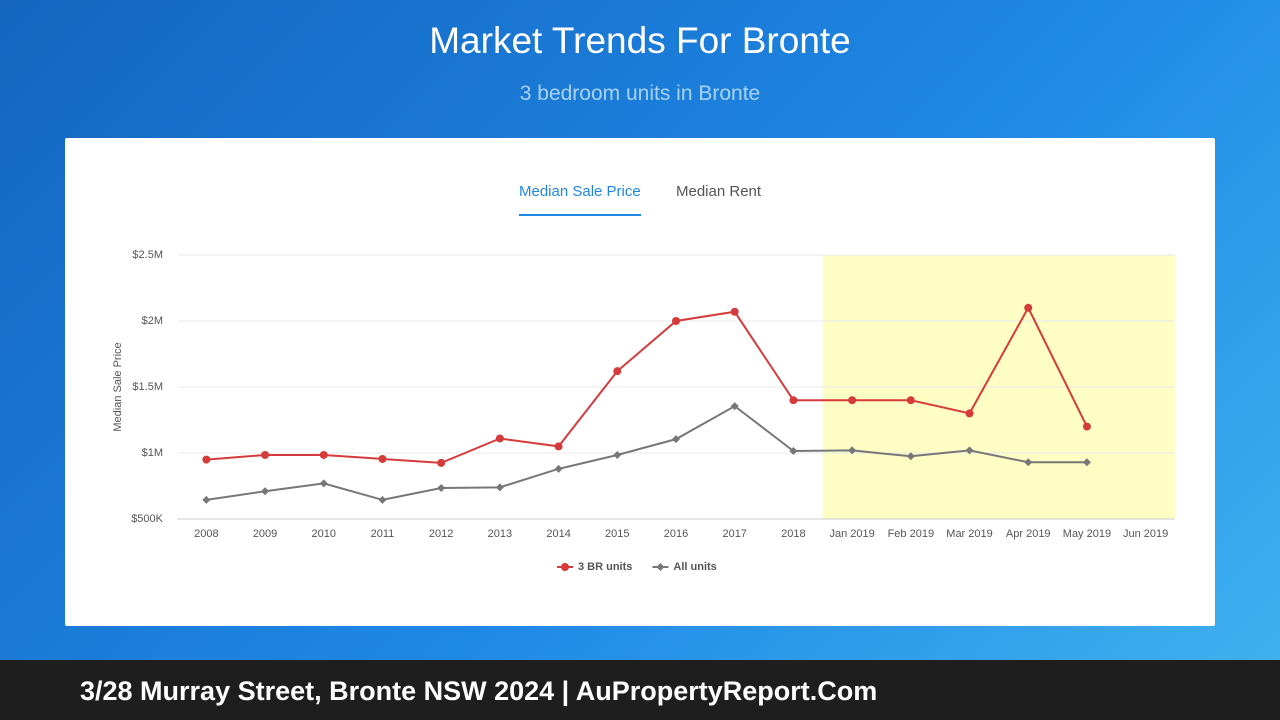 The image size is (1280, 720). I want to click on page-title: Market Trends For Bronte, so click(640, 40).